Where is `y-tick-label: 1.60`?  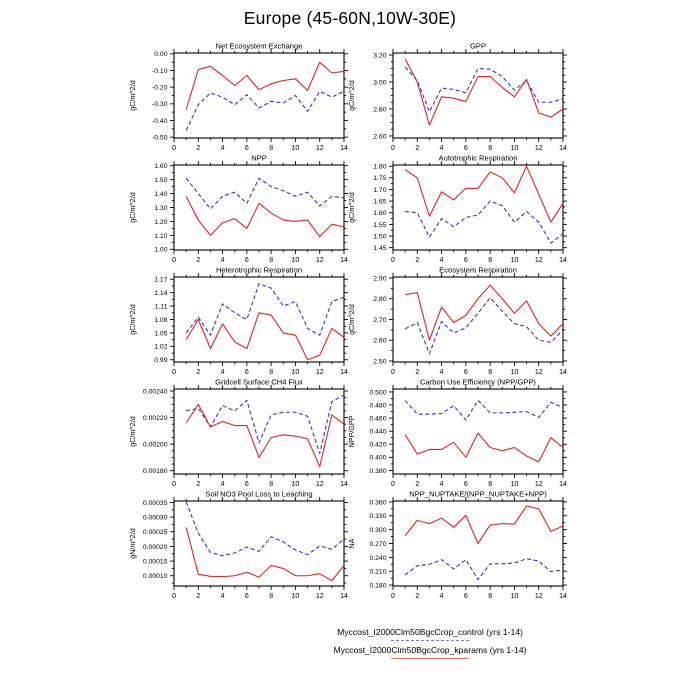 y-tick-label: 1.60 is located at coordinates (379, 213).